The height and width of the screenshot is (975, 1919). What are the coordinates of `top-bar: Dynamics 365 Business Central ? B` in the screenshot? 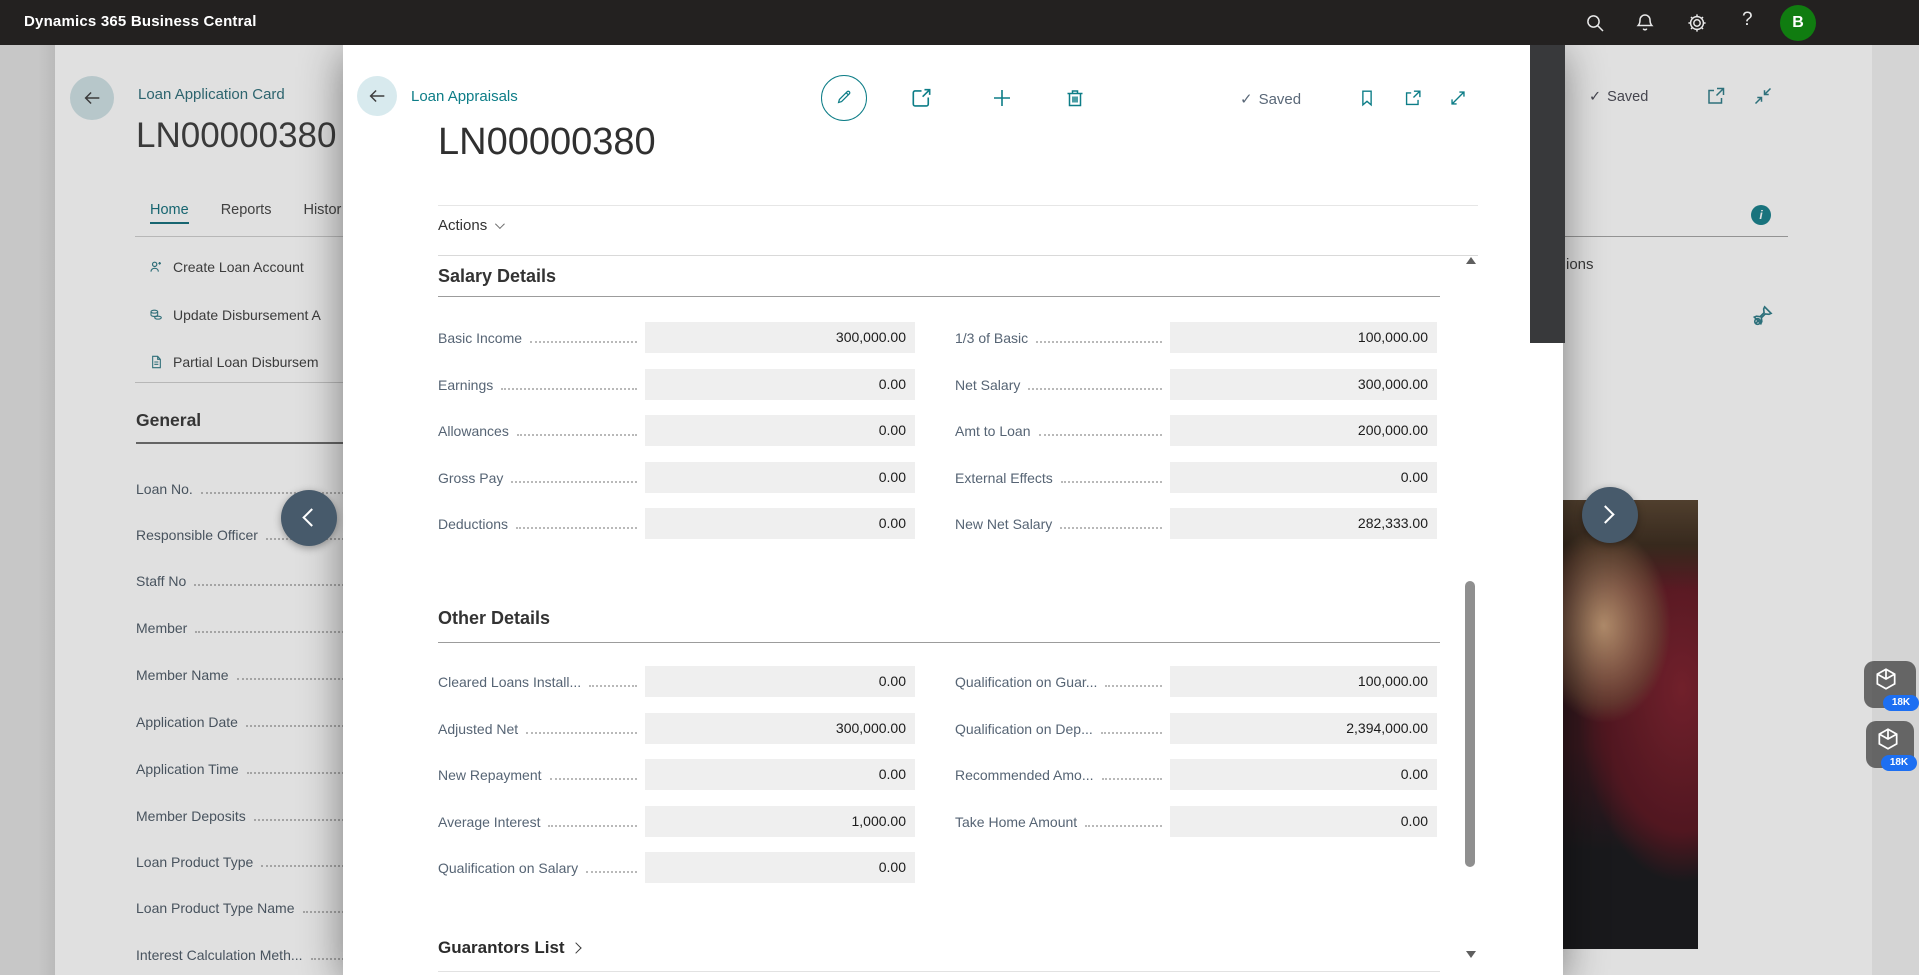 It's located at (959, 22).